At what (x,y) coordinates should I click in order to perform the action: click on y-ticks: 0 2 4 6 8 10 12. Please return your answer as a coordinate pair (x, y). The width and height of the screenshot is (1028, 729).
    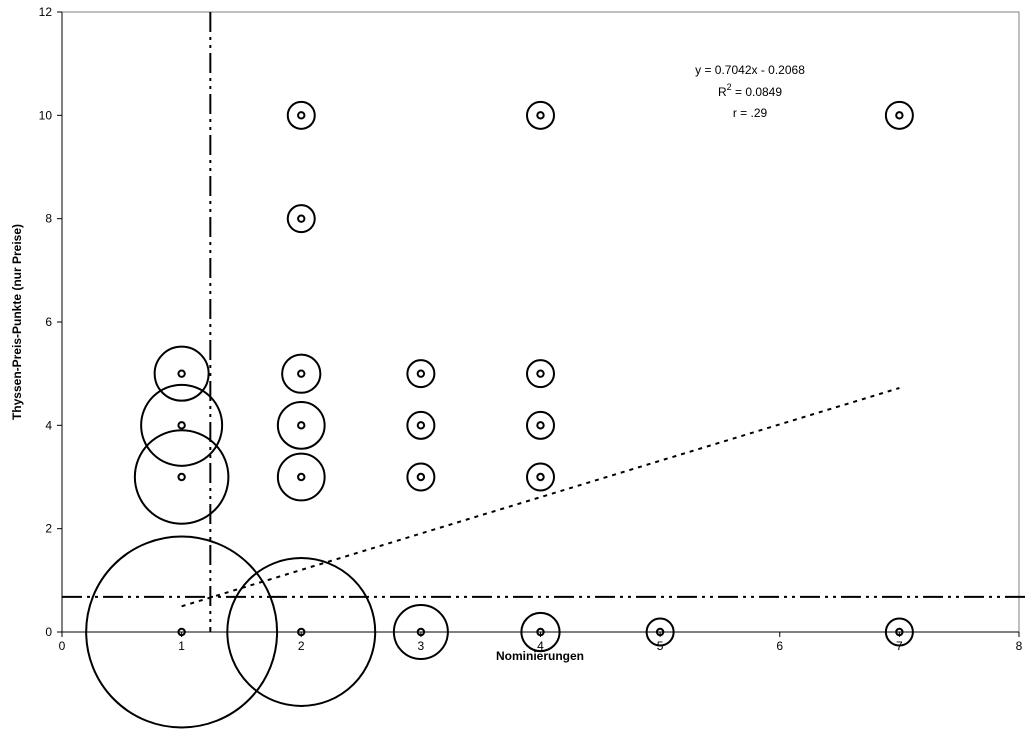
    Looking at the image, I should click on (50, 322).